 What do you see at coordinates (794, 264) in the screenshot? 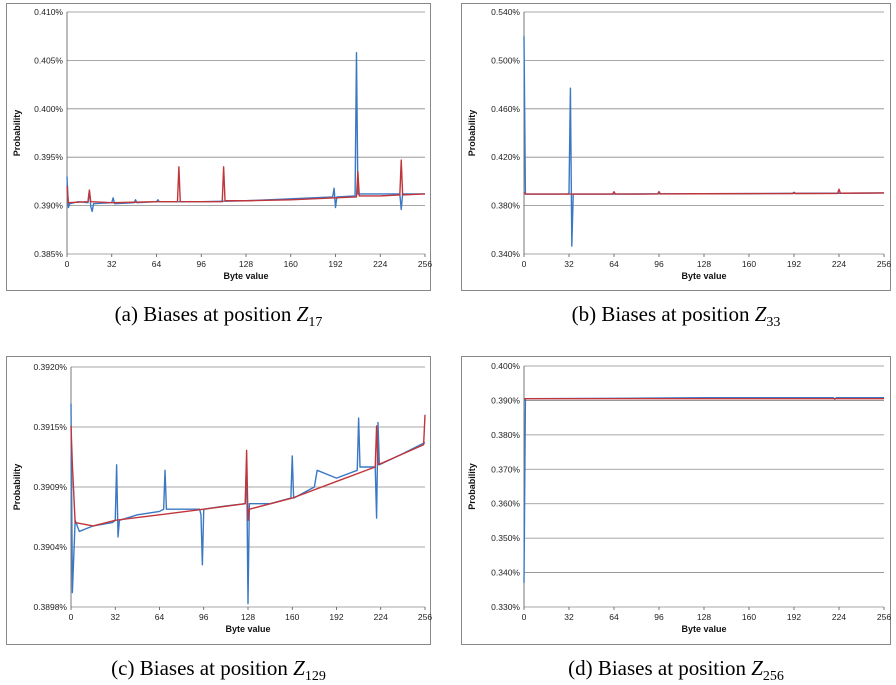
I see `chart-b-xtick-label: 192` at bounding box center [794, 264].